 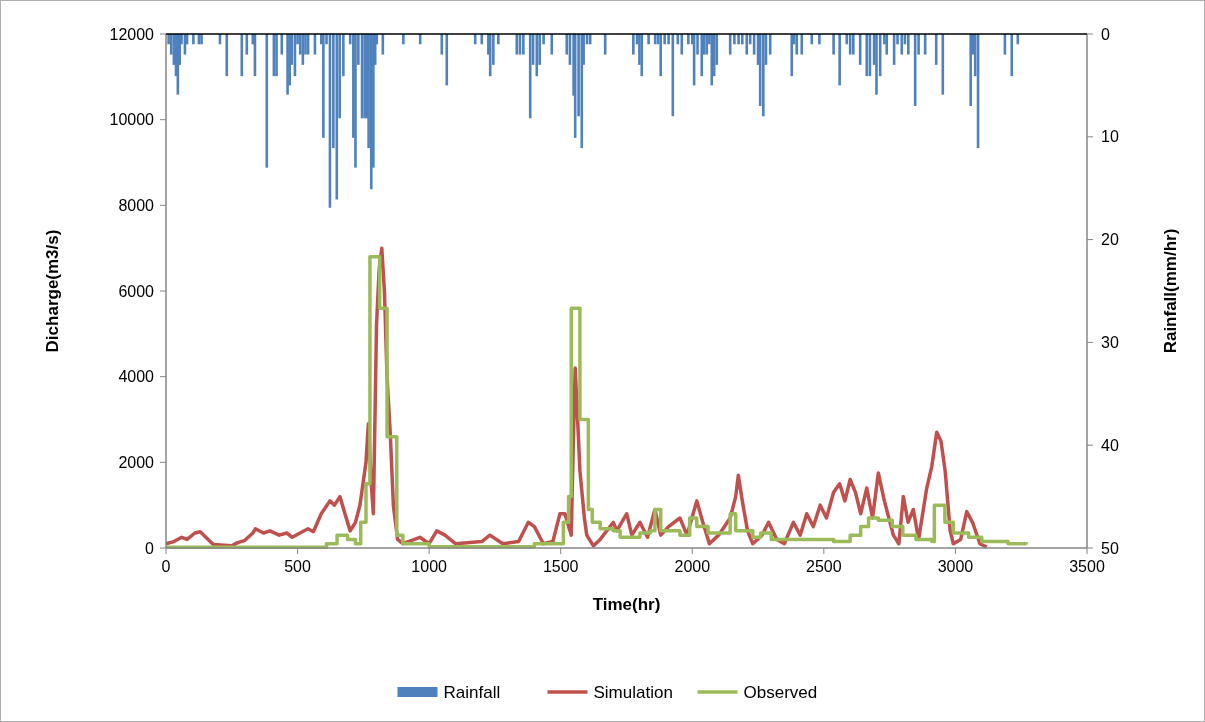 I want to click on x-axis-title: Time(hr), so click(x=626, y=604).